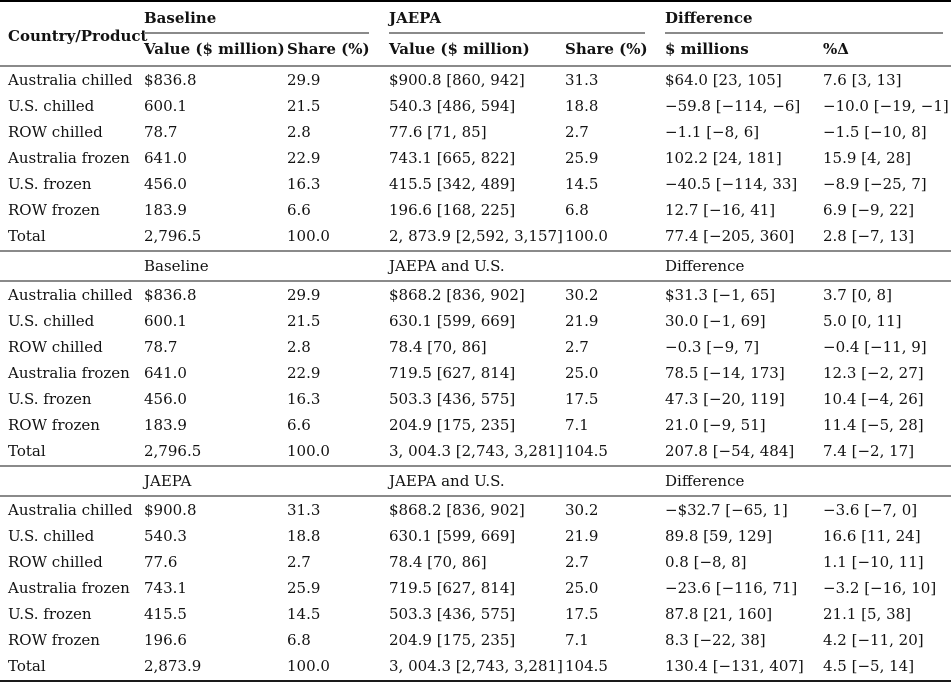  Describe the element at coordinates (78, 35) in the screenshot. I see `col-header-country-product: Country/Product` at that location.